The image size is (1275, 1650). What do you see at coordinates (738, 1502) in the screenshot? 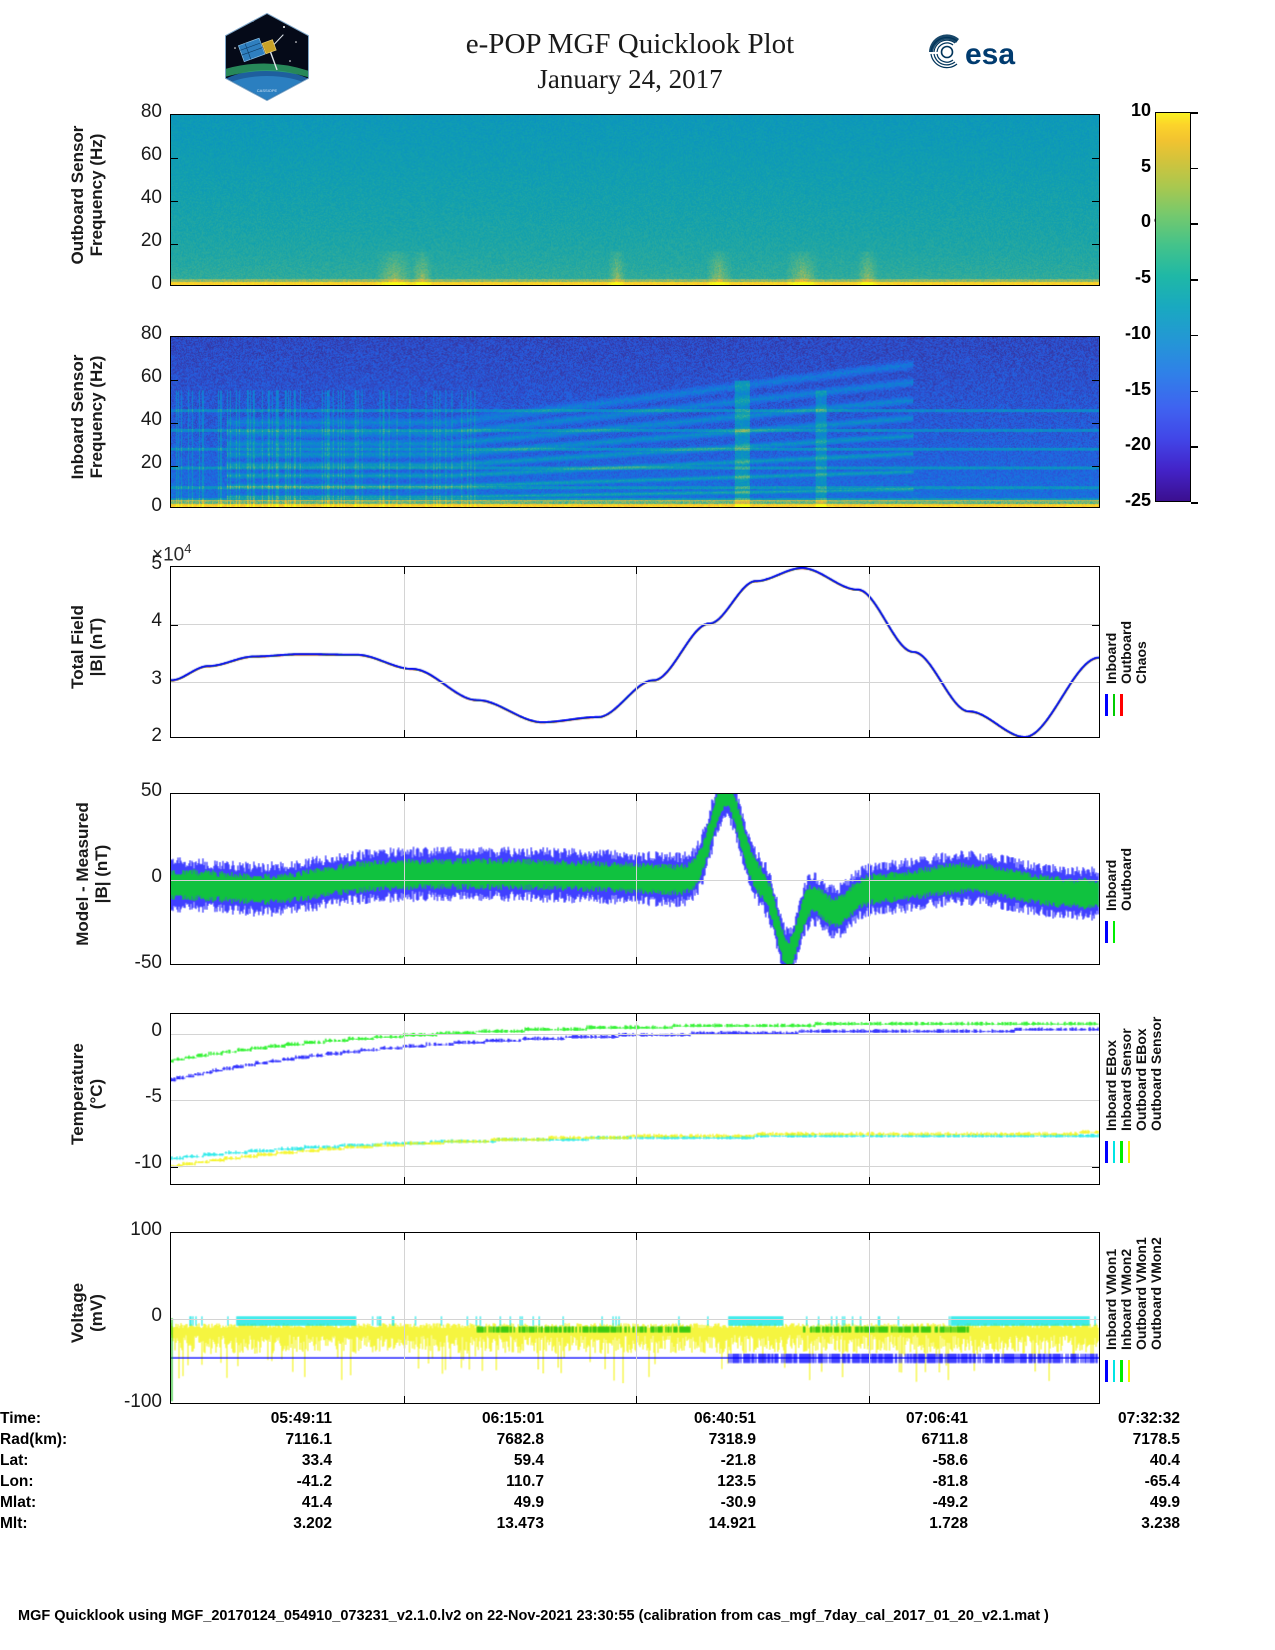
I see `table-cell: -30.9` at bounding box center [738, 1502].